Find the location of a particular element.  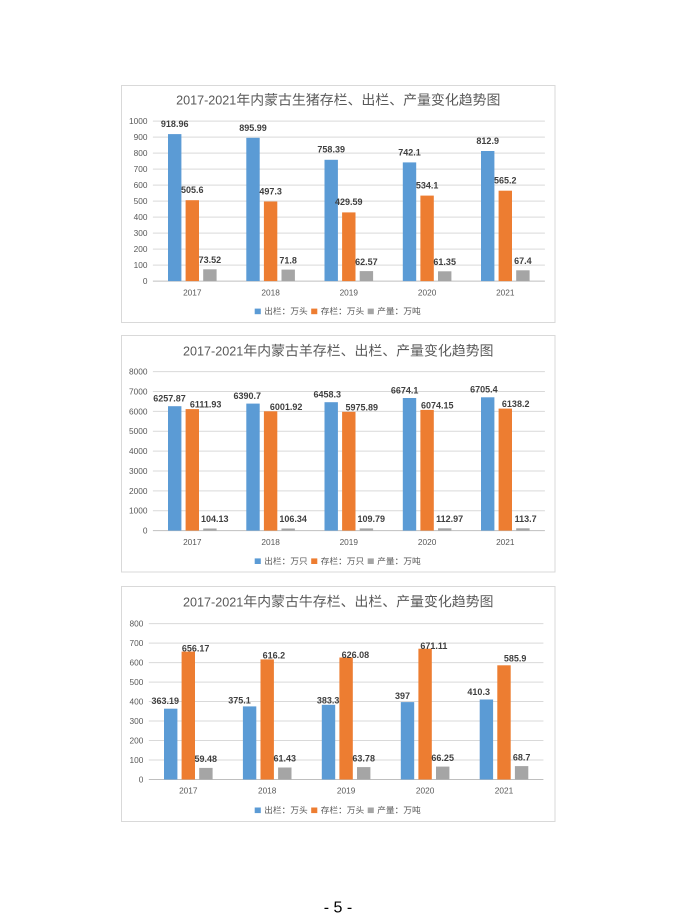

svg-text: 6074.15 is located at coordinates (437, 406).